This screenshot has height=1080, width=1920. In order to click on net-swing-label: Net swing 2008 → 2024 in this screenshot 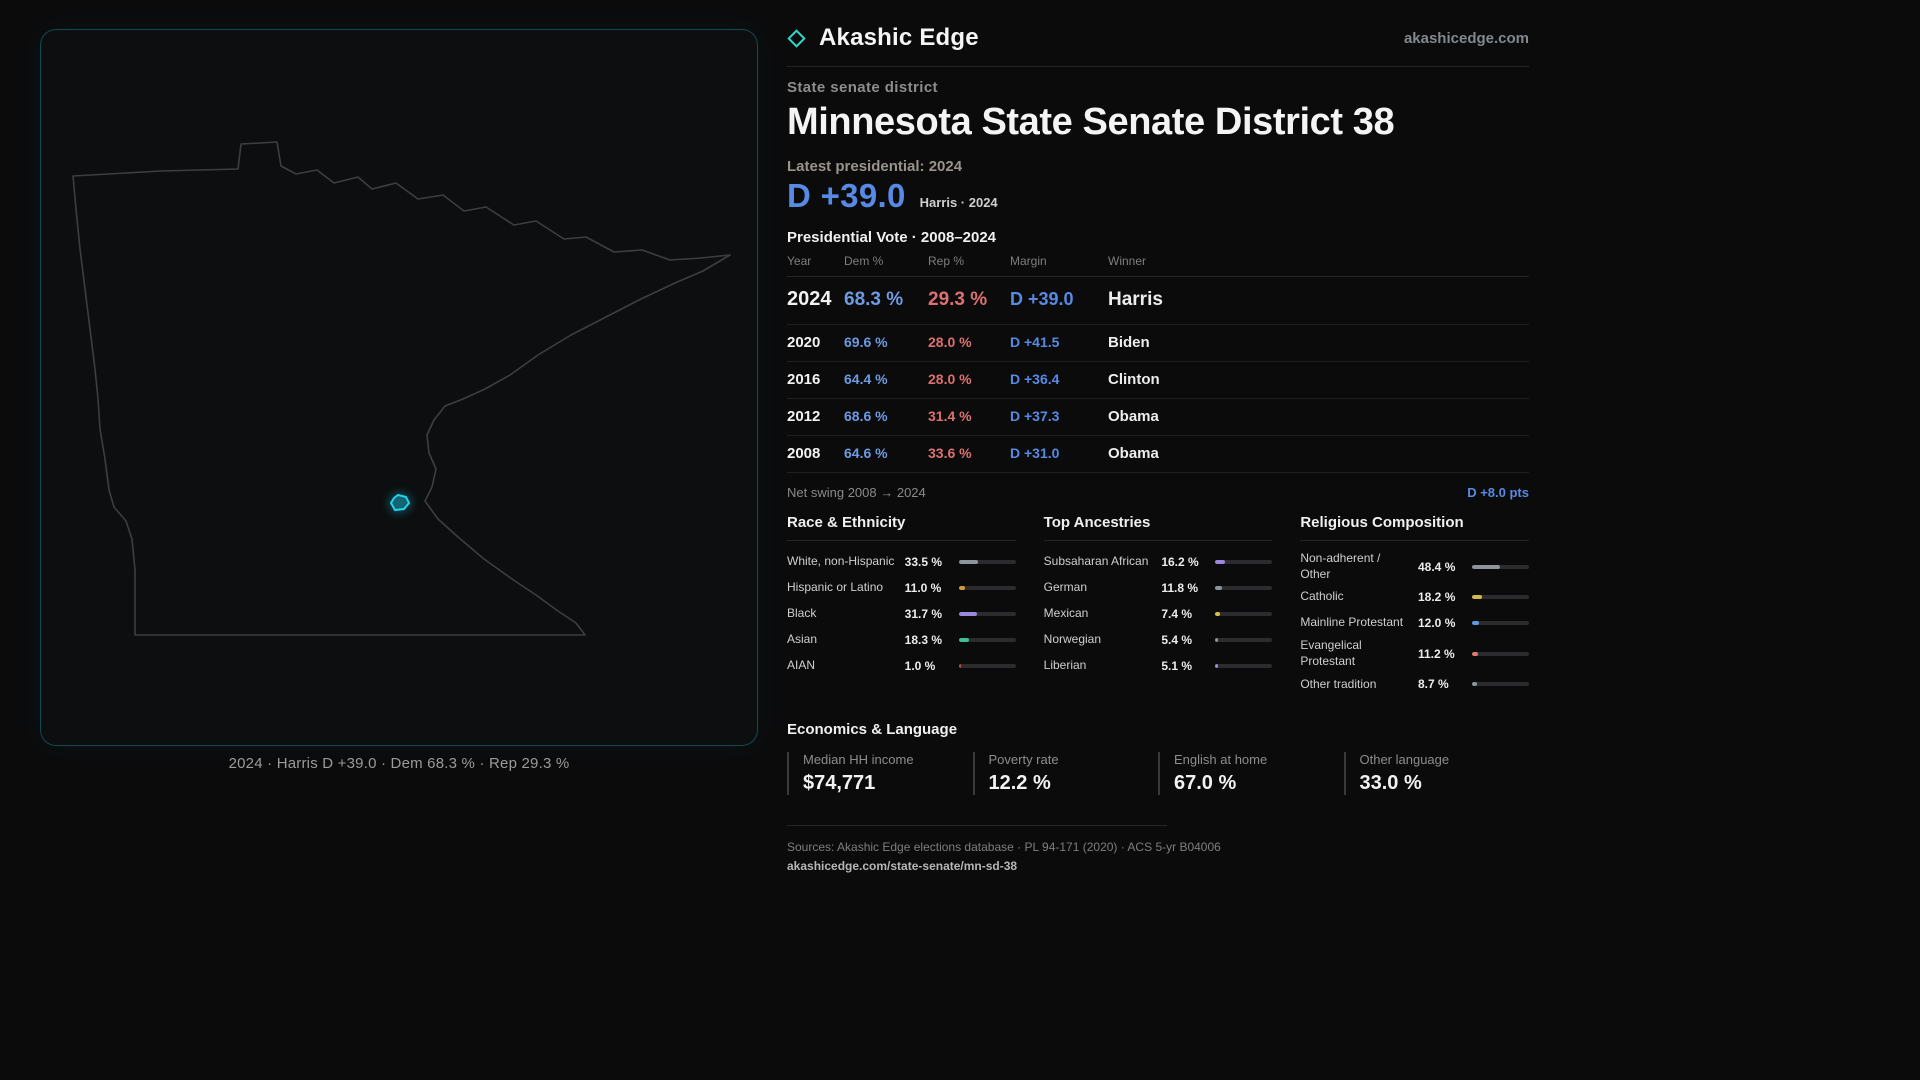, I will do `click(856, 492)`.